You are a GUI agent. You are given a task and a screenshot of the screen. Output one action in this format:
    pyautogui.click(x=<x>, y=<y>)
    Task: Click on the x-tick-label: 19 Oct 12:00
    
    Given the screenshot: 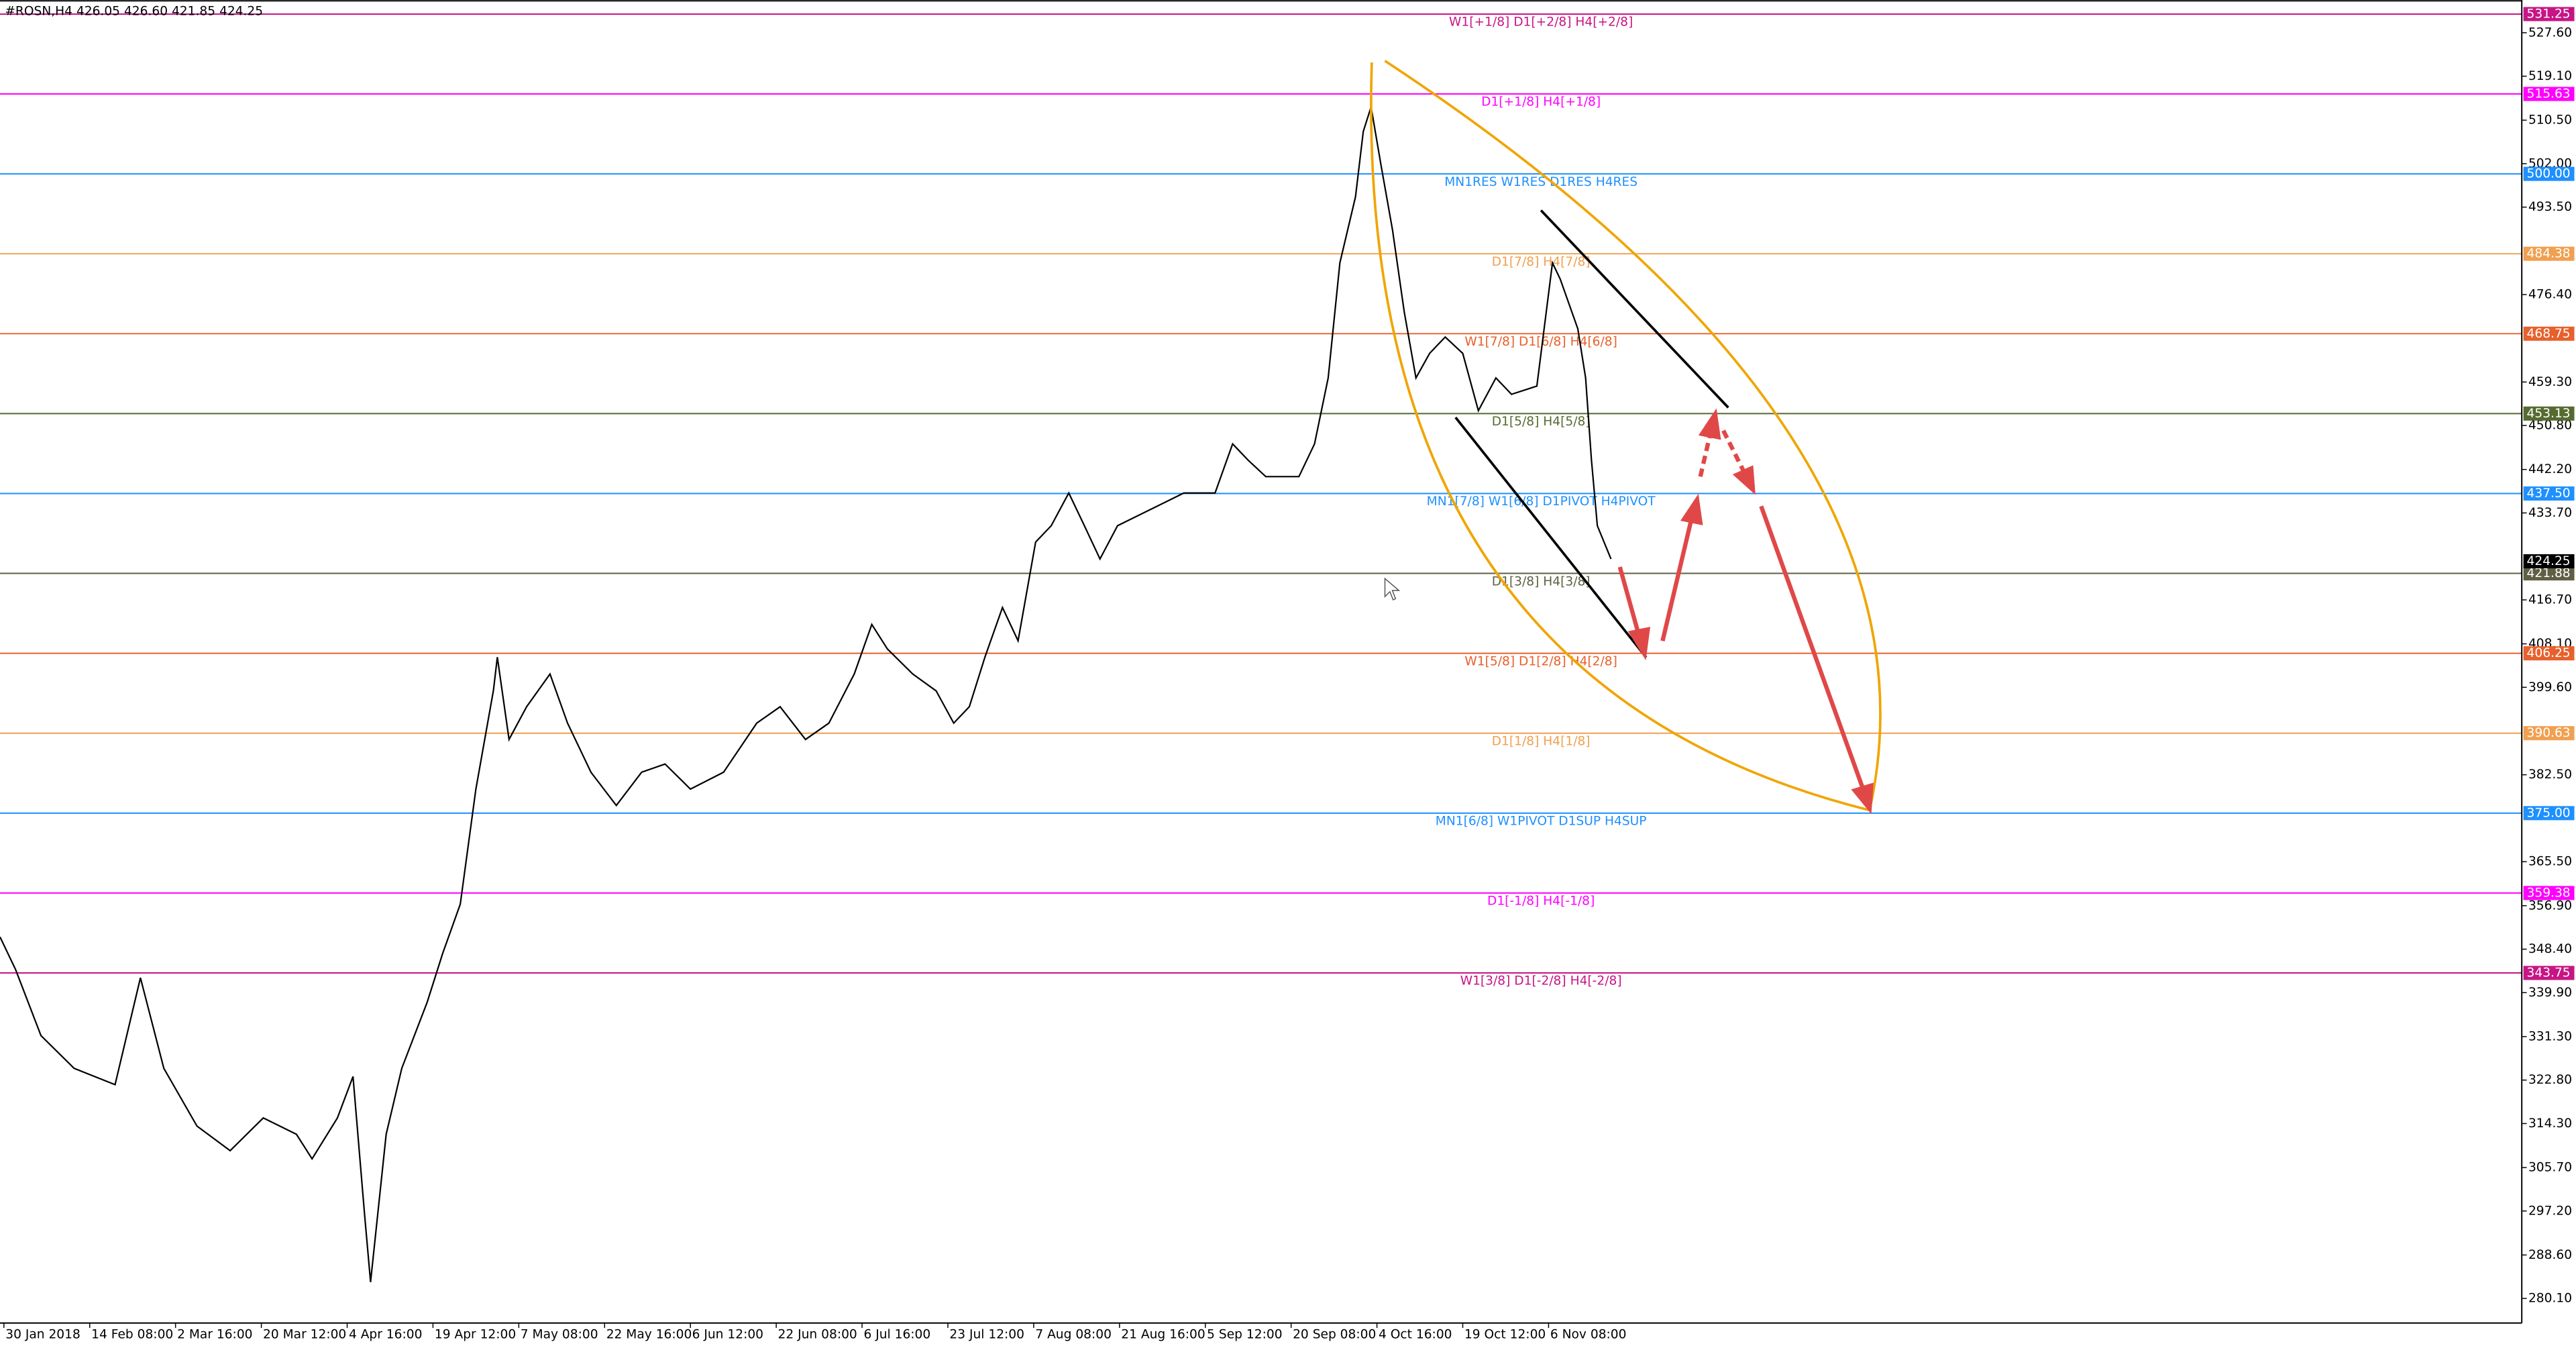 What is the action you would take?
    pyautogui.click(x=1505, y=1334)
    